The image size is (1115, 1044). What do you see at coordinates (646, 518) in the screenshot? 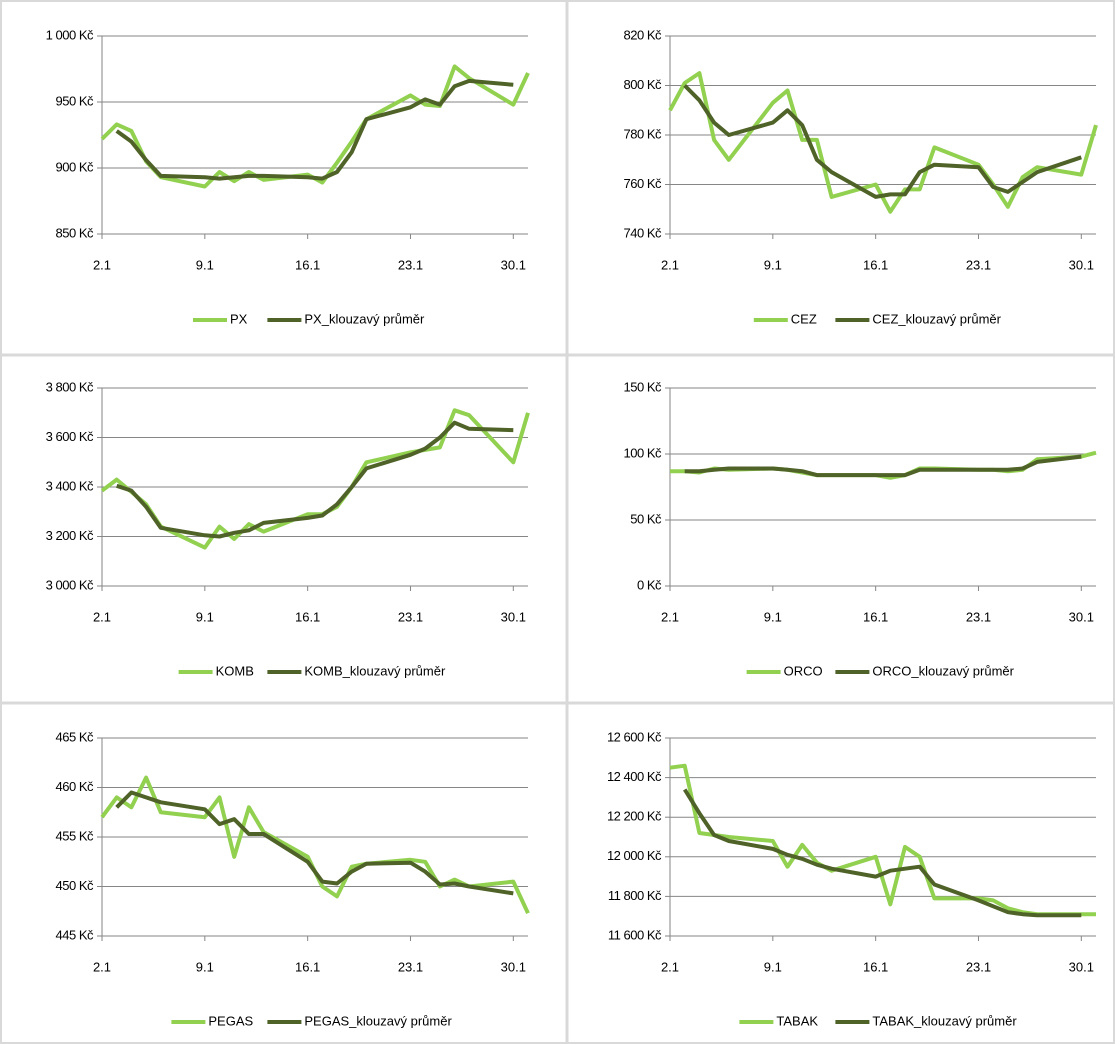
I see `y-tick-label: 50 Kč` at bounding box center [646, 518].